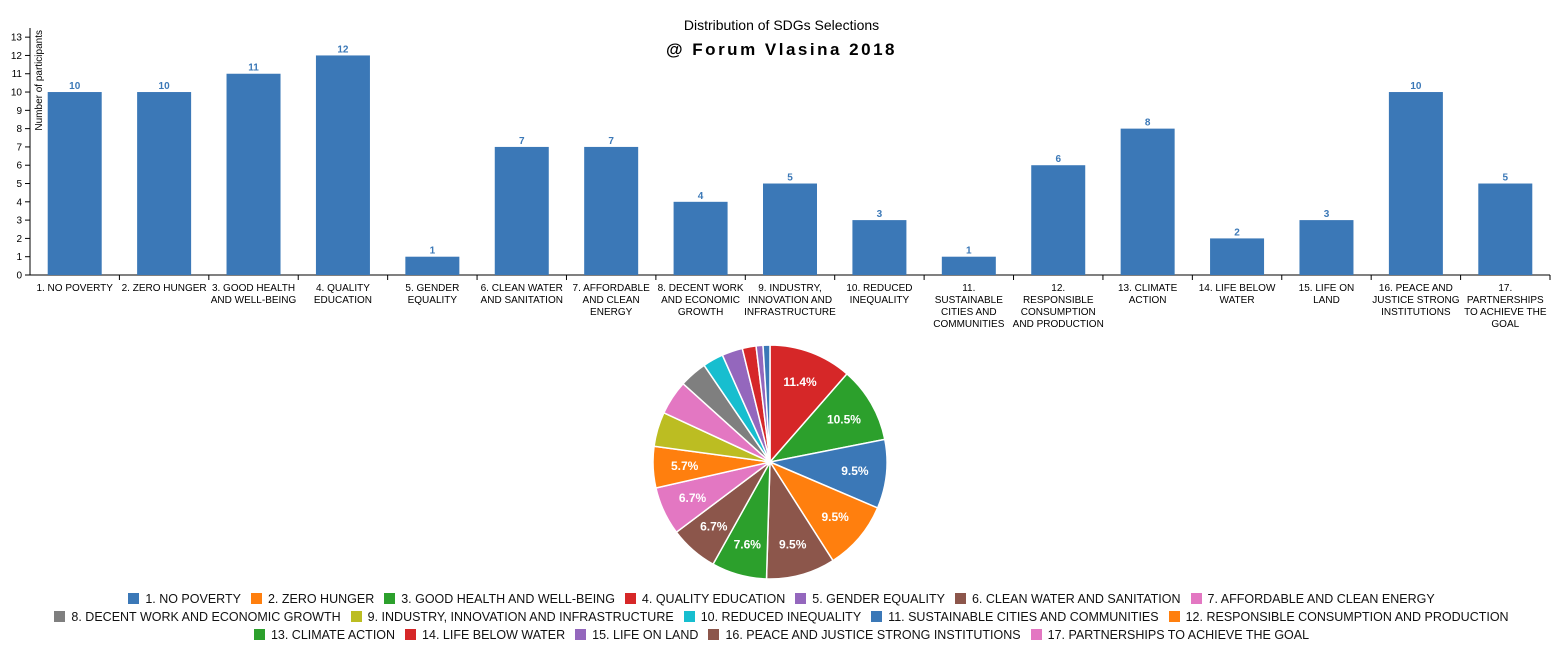  I want to click on legend-item: 11. SUSTAINABLE CITIES AND COMMUNITIES, so click(1015, 617).